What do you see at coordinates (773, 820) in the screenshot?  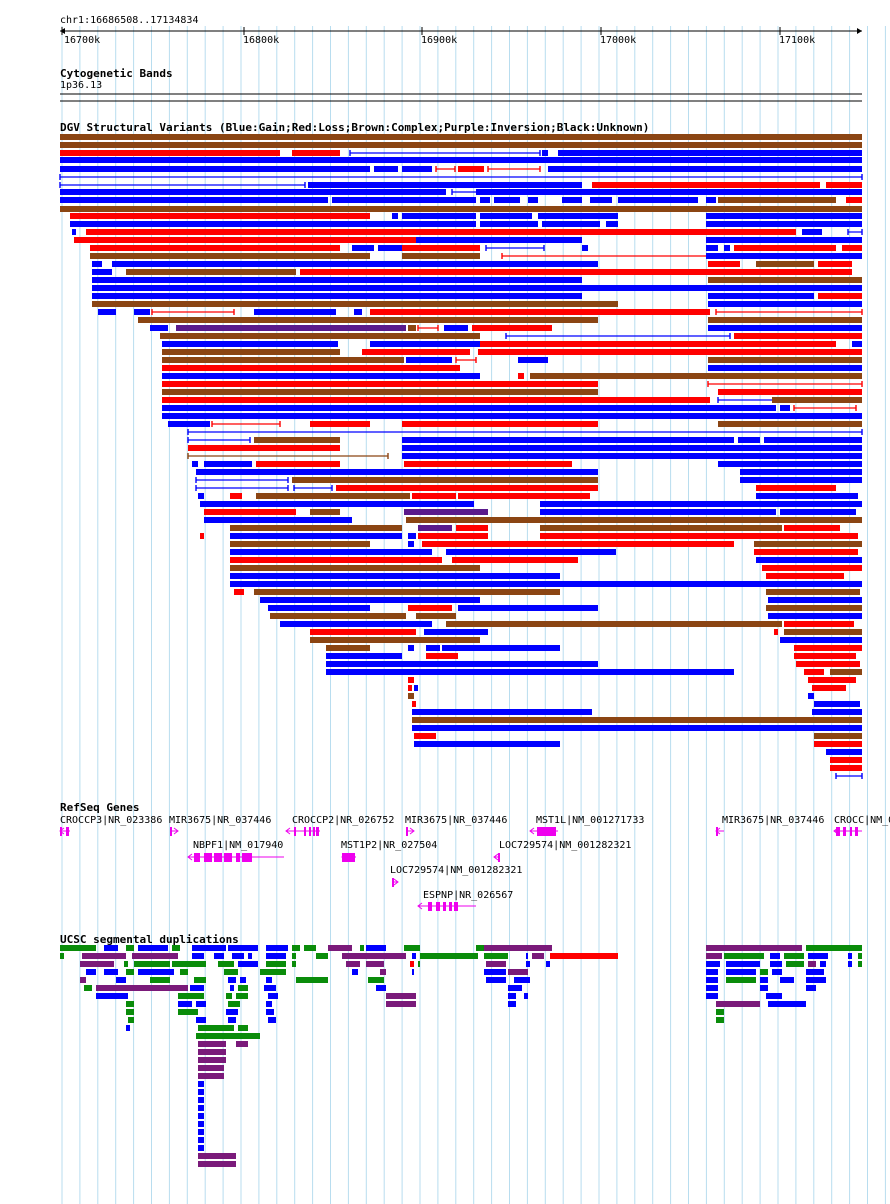 I see `gene-label: MIR3675|NR_037446` at bounding box center [773, 820].